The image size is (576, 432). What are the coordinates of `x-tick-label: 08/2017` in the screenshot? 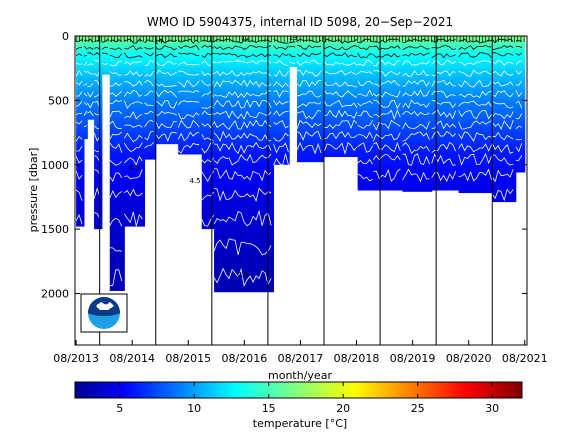 It's located at (301, 358).